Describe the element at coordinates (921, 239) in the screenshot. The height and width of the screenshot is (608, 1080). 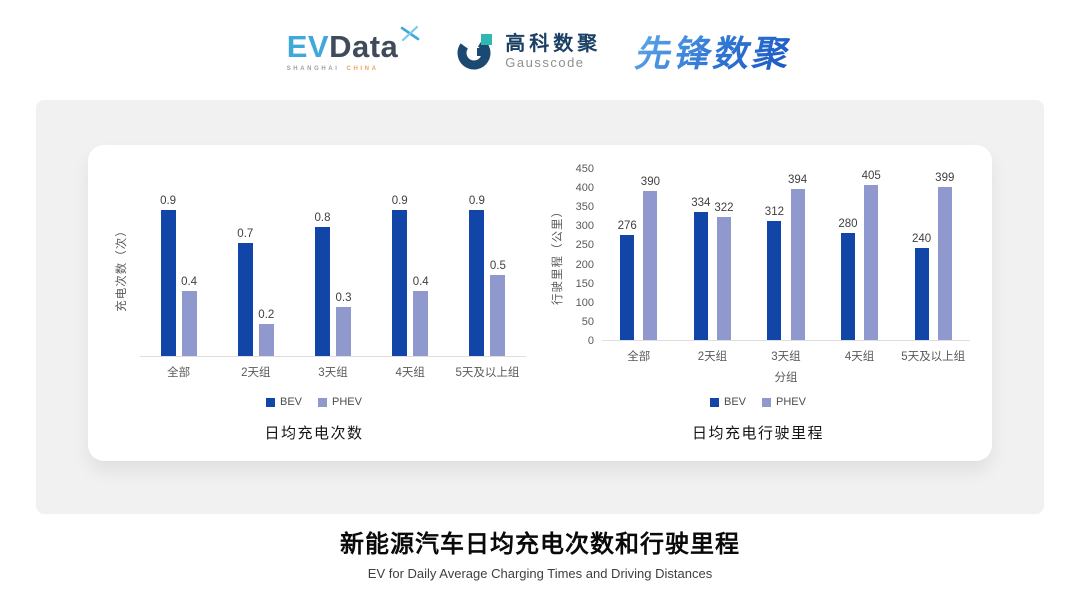
I see `bar-value-label: 240` at that location.